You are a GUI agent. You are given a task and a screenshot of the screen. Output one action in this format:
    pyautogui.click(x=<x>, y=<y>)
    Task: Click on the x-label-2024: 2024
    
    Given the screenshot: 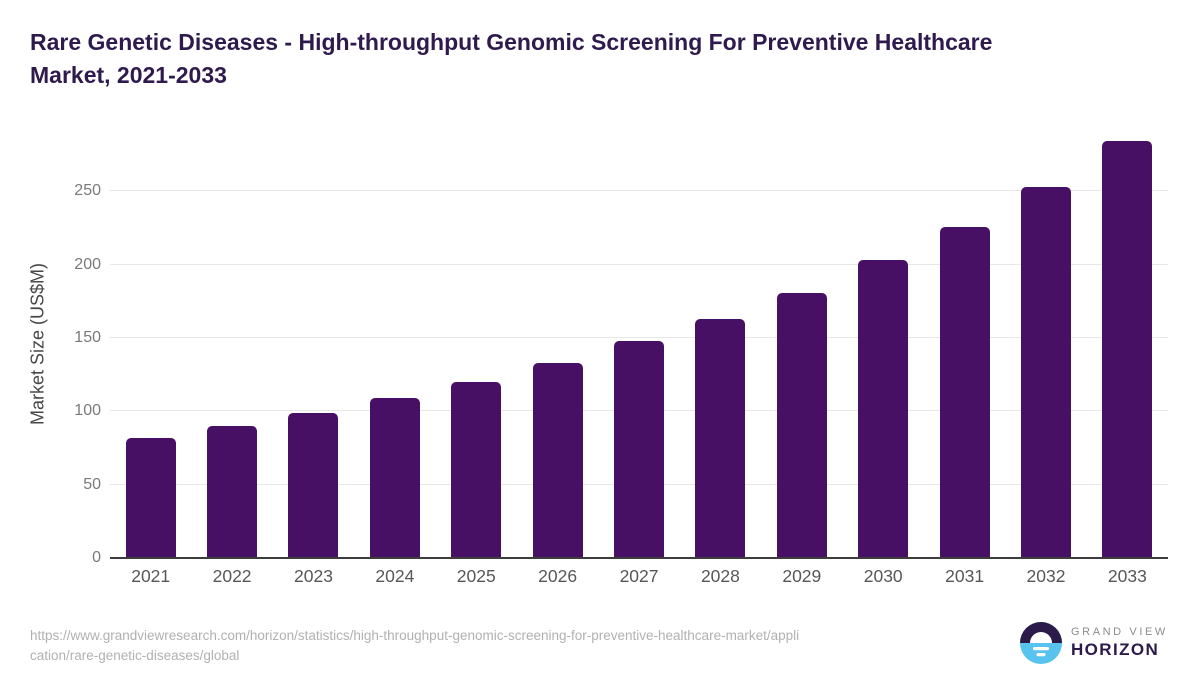 What is the action you would take?
    pyautogui.click(x=395, y=576)
    